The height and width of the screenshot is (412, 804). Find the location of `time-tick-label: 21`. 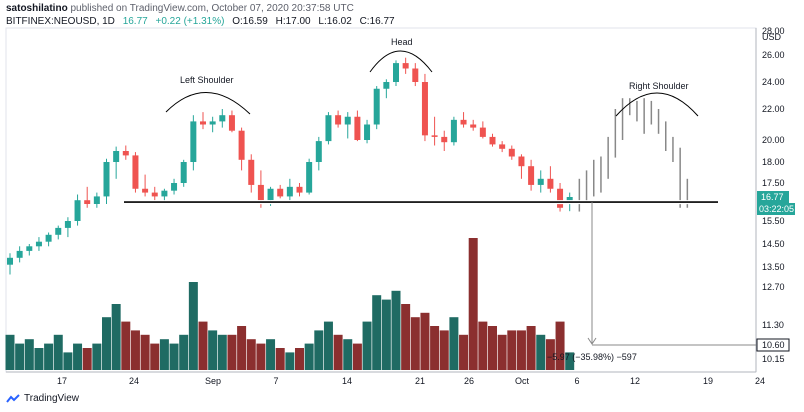

time-tick-label: 21 is located at coordinates (420, 381).